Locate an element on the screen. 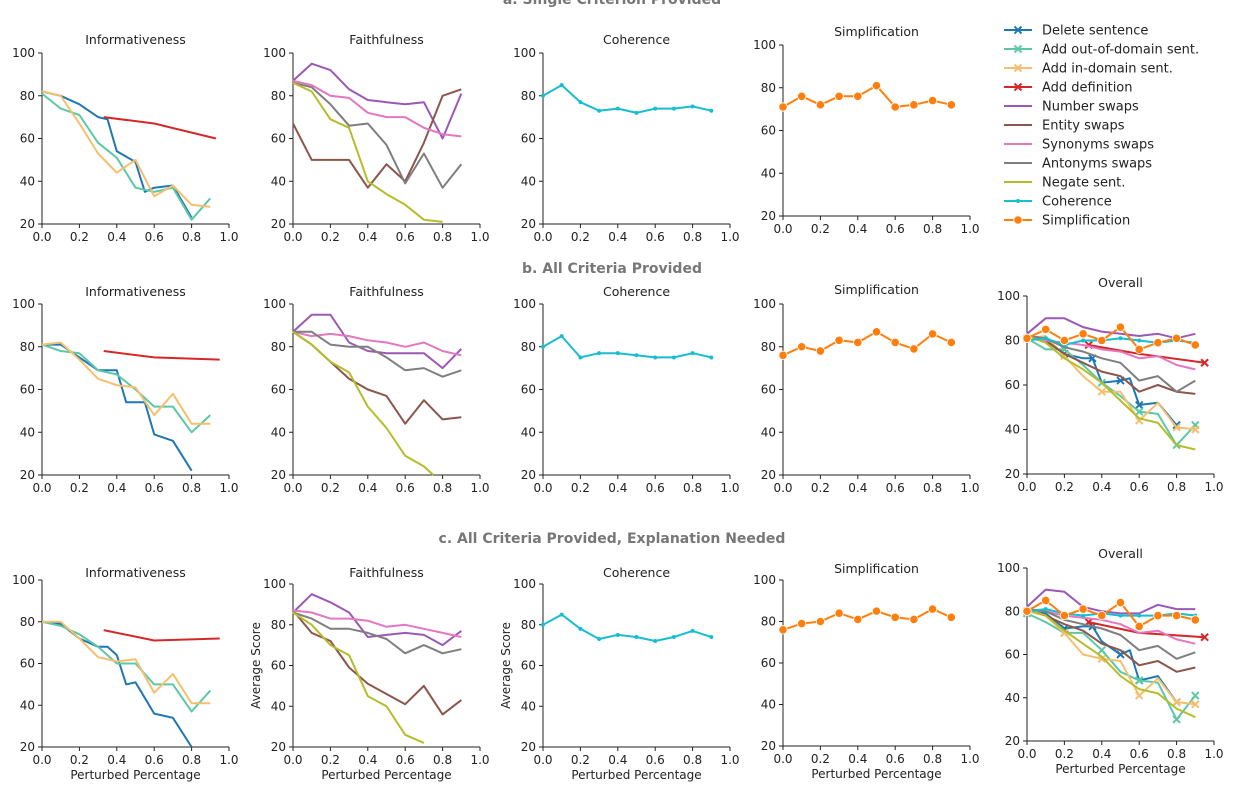 This screenshot has width=1239, height=789. legend-item-entity-swaps: Entity swaps is located at coordinates (1064, 126).